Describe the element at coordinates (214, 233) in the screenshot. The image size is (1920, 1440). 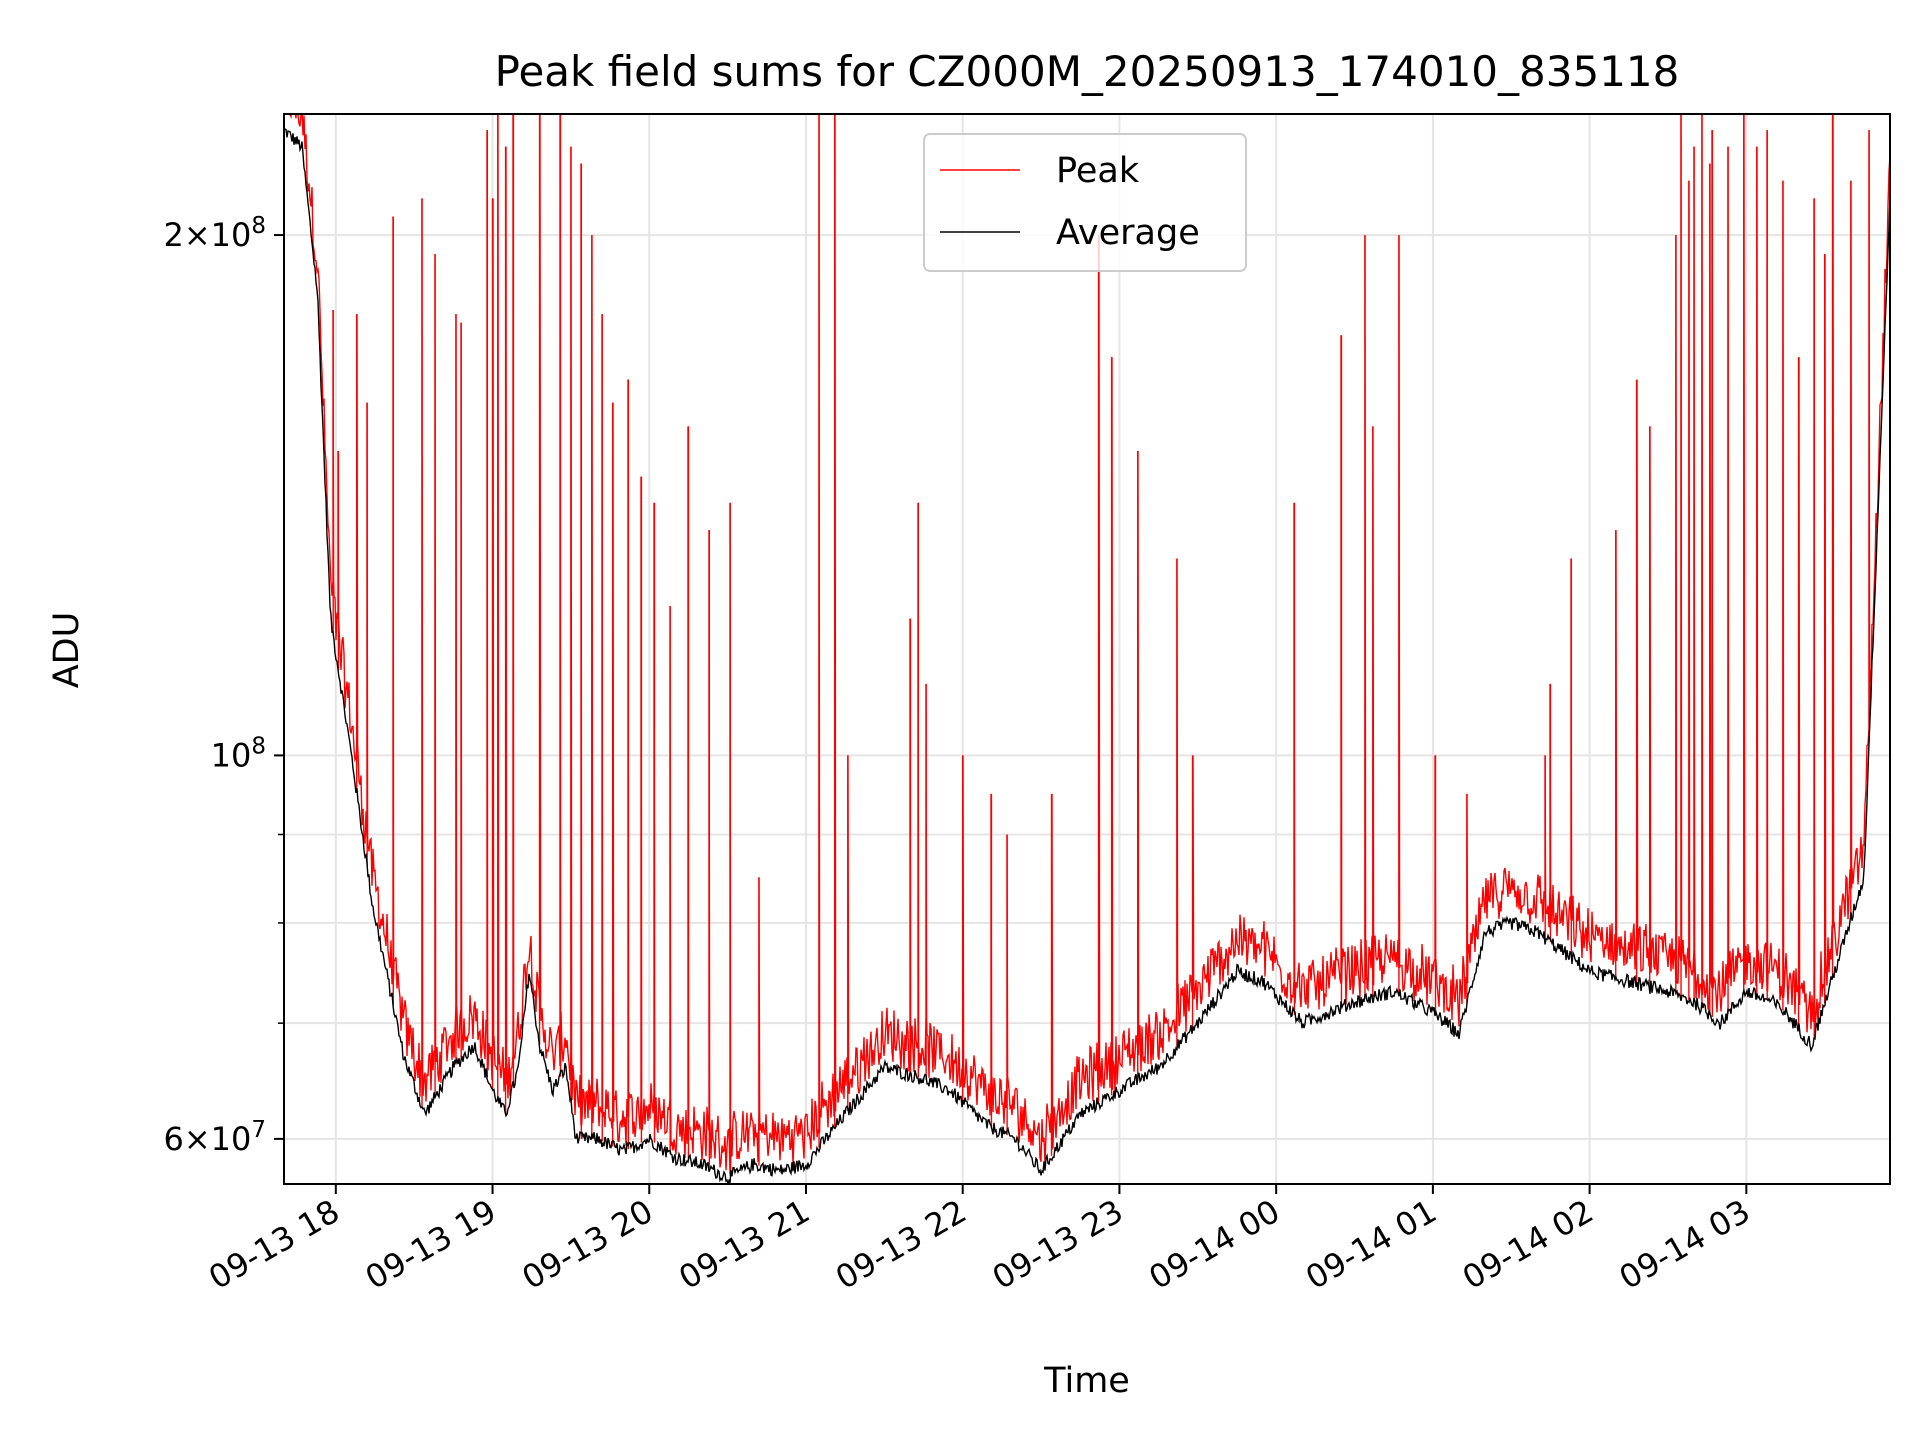
I see `y-tick-label: 2×108` at that location.